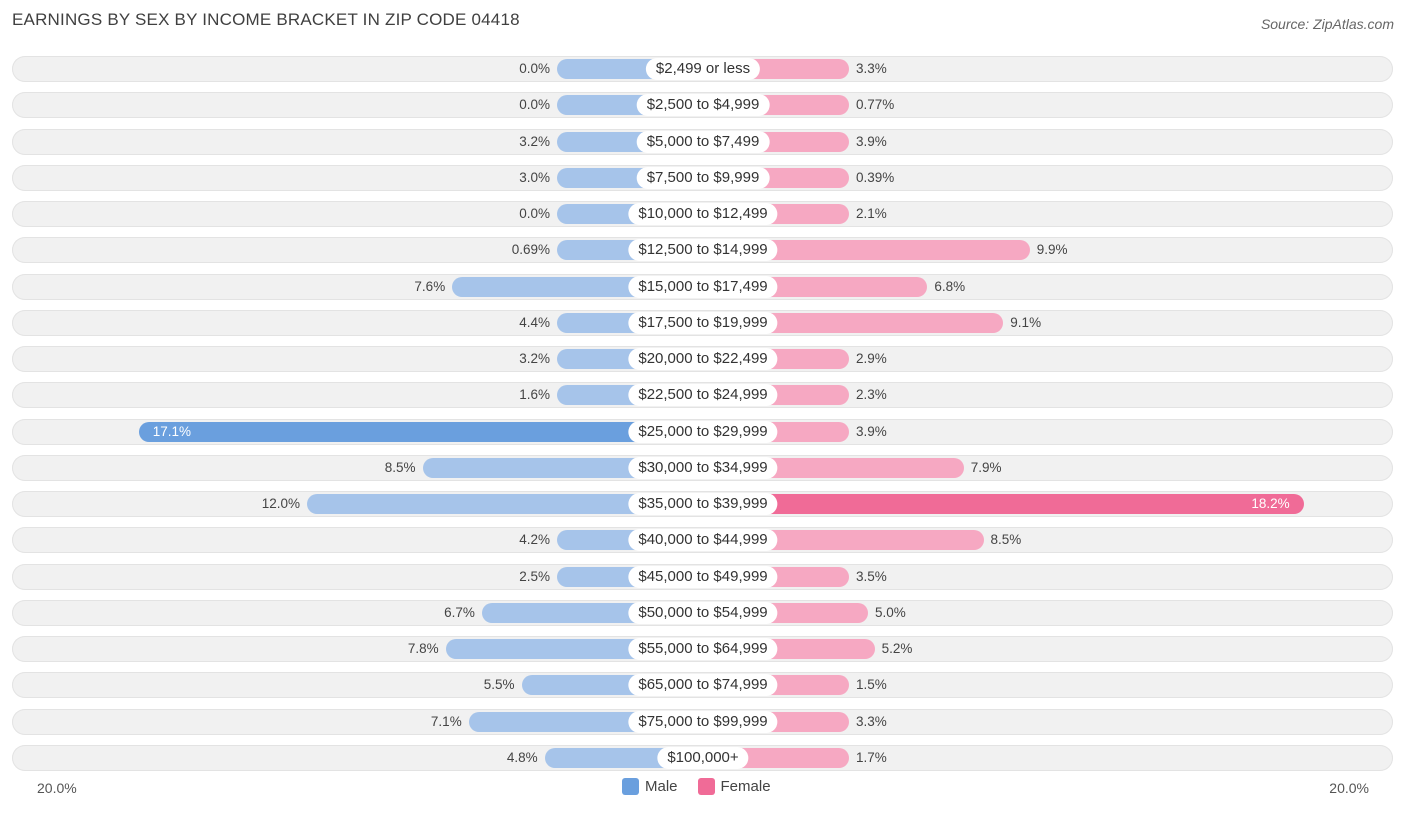  What do you see at coordinates (1026, 322) in the screenshot?
I see `female-value-label: 9.1%` at bounding box center [1026, 322].